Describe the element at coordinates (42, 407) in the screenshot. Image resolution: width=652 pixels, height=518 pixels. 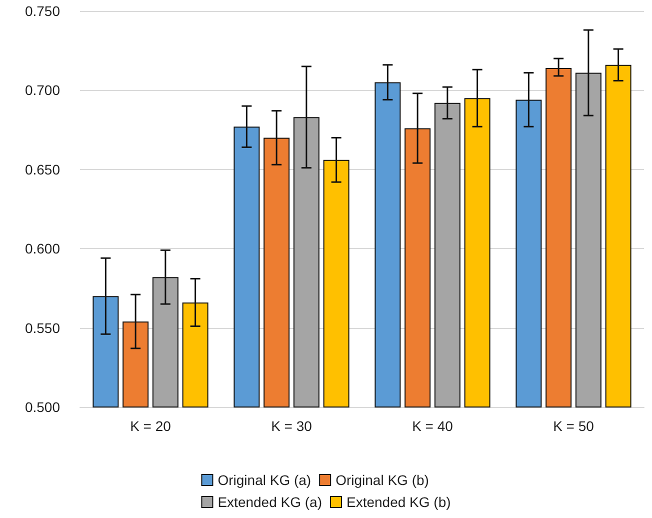
I see `y-tick-label: 0.500` at that location.